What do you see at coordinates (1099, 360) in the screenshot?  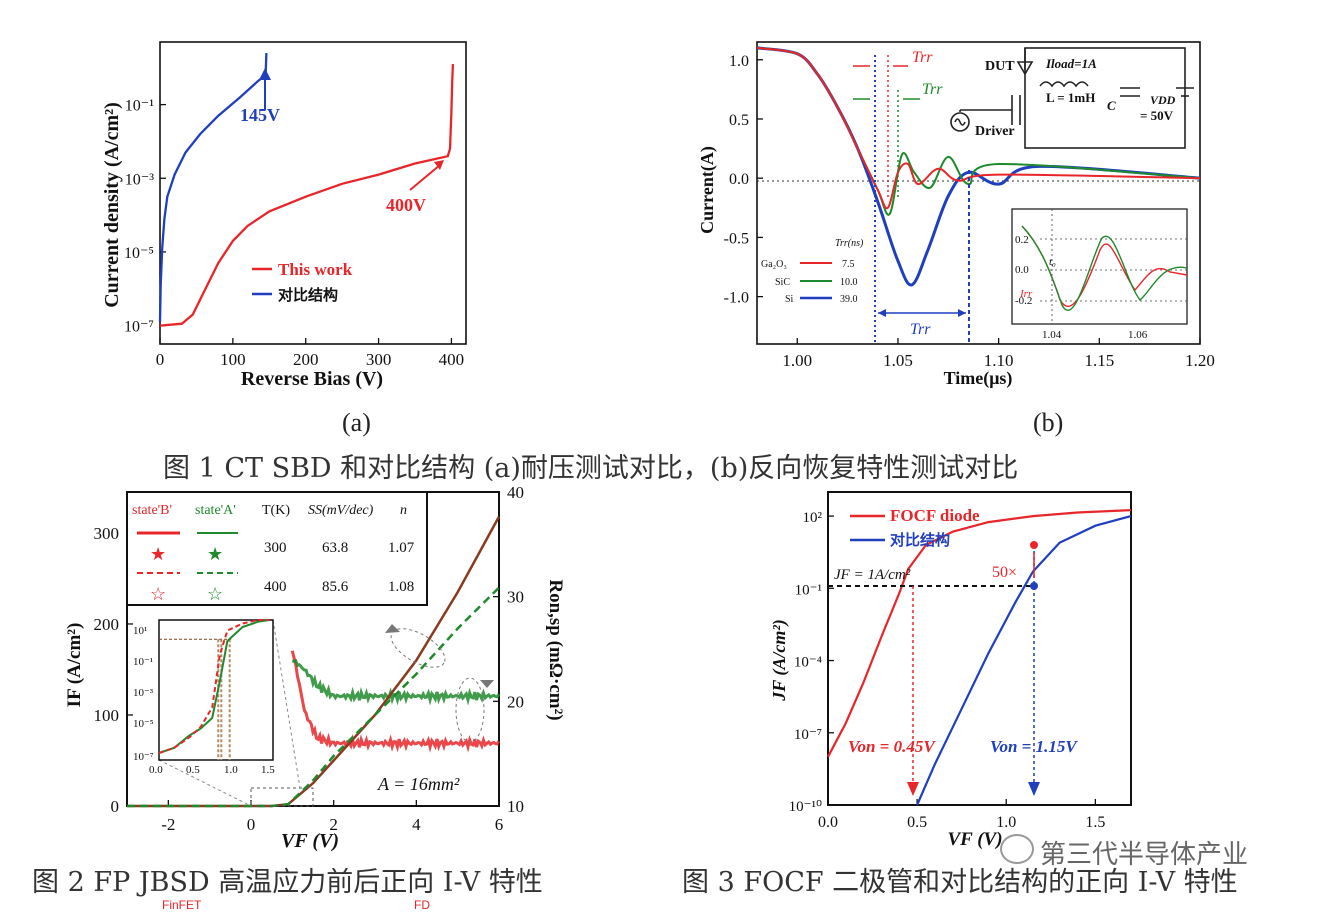 I see `fig1b-x-tick-3: 1.15` at bounding box center [1099, 360].